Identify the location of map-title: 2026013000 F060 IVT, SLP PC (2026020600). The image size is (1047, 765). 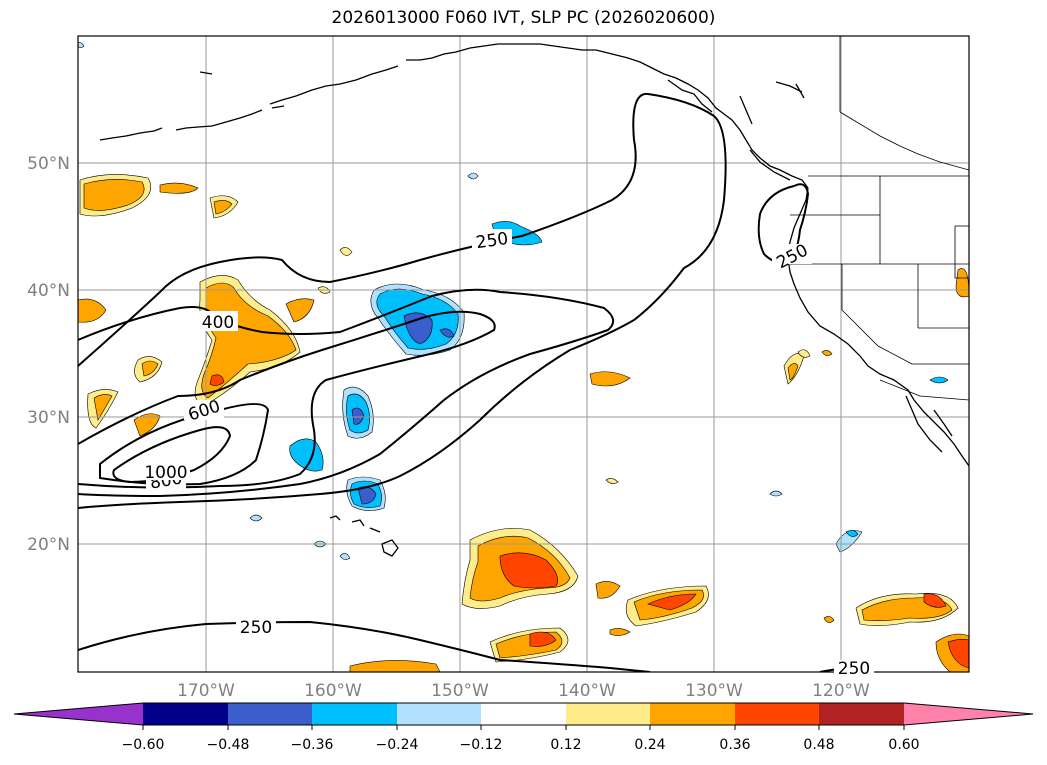
(523, 18).